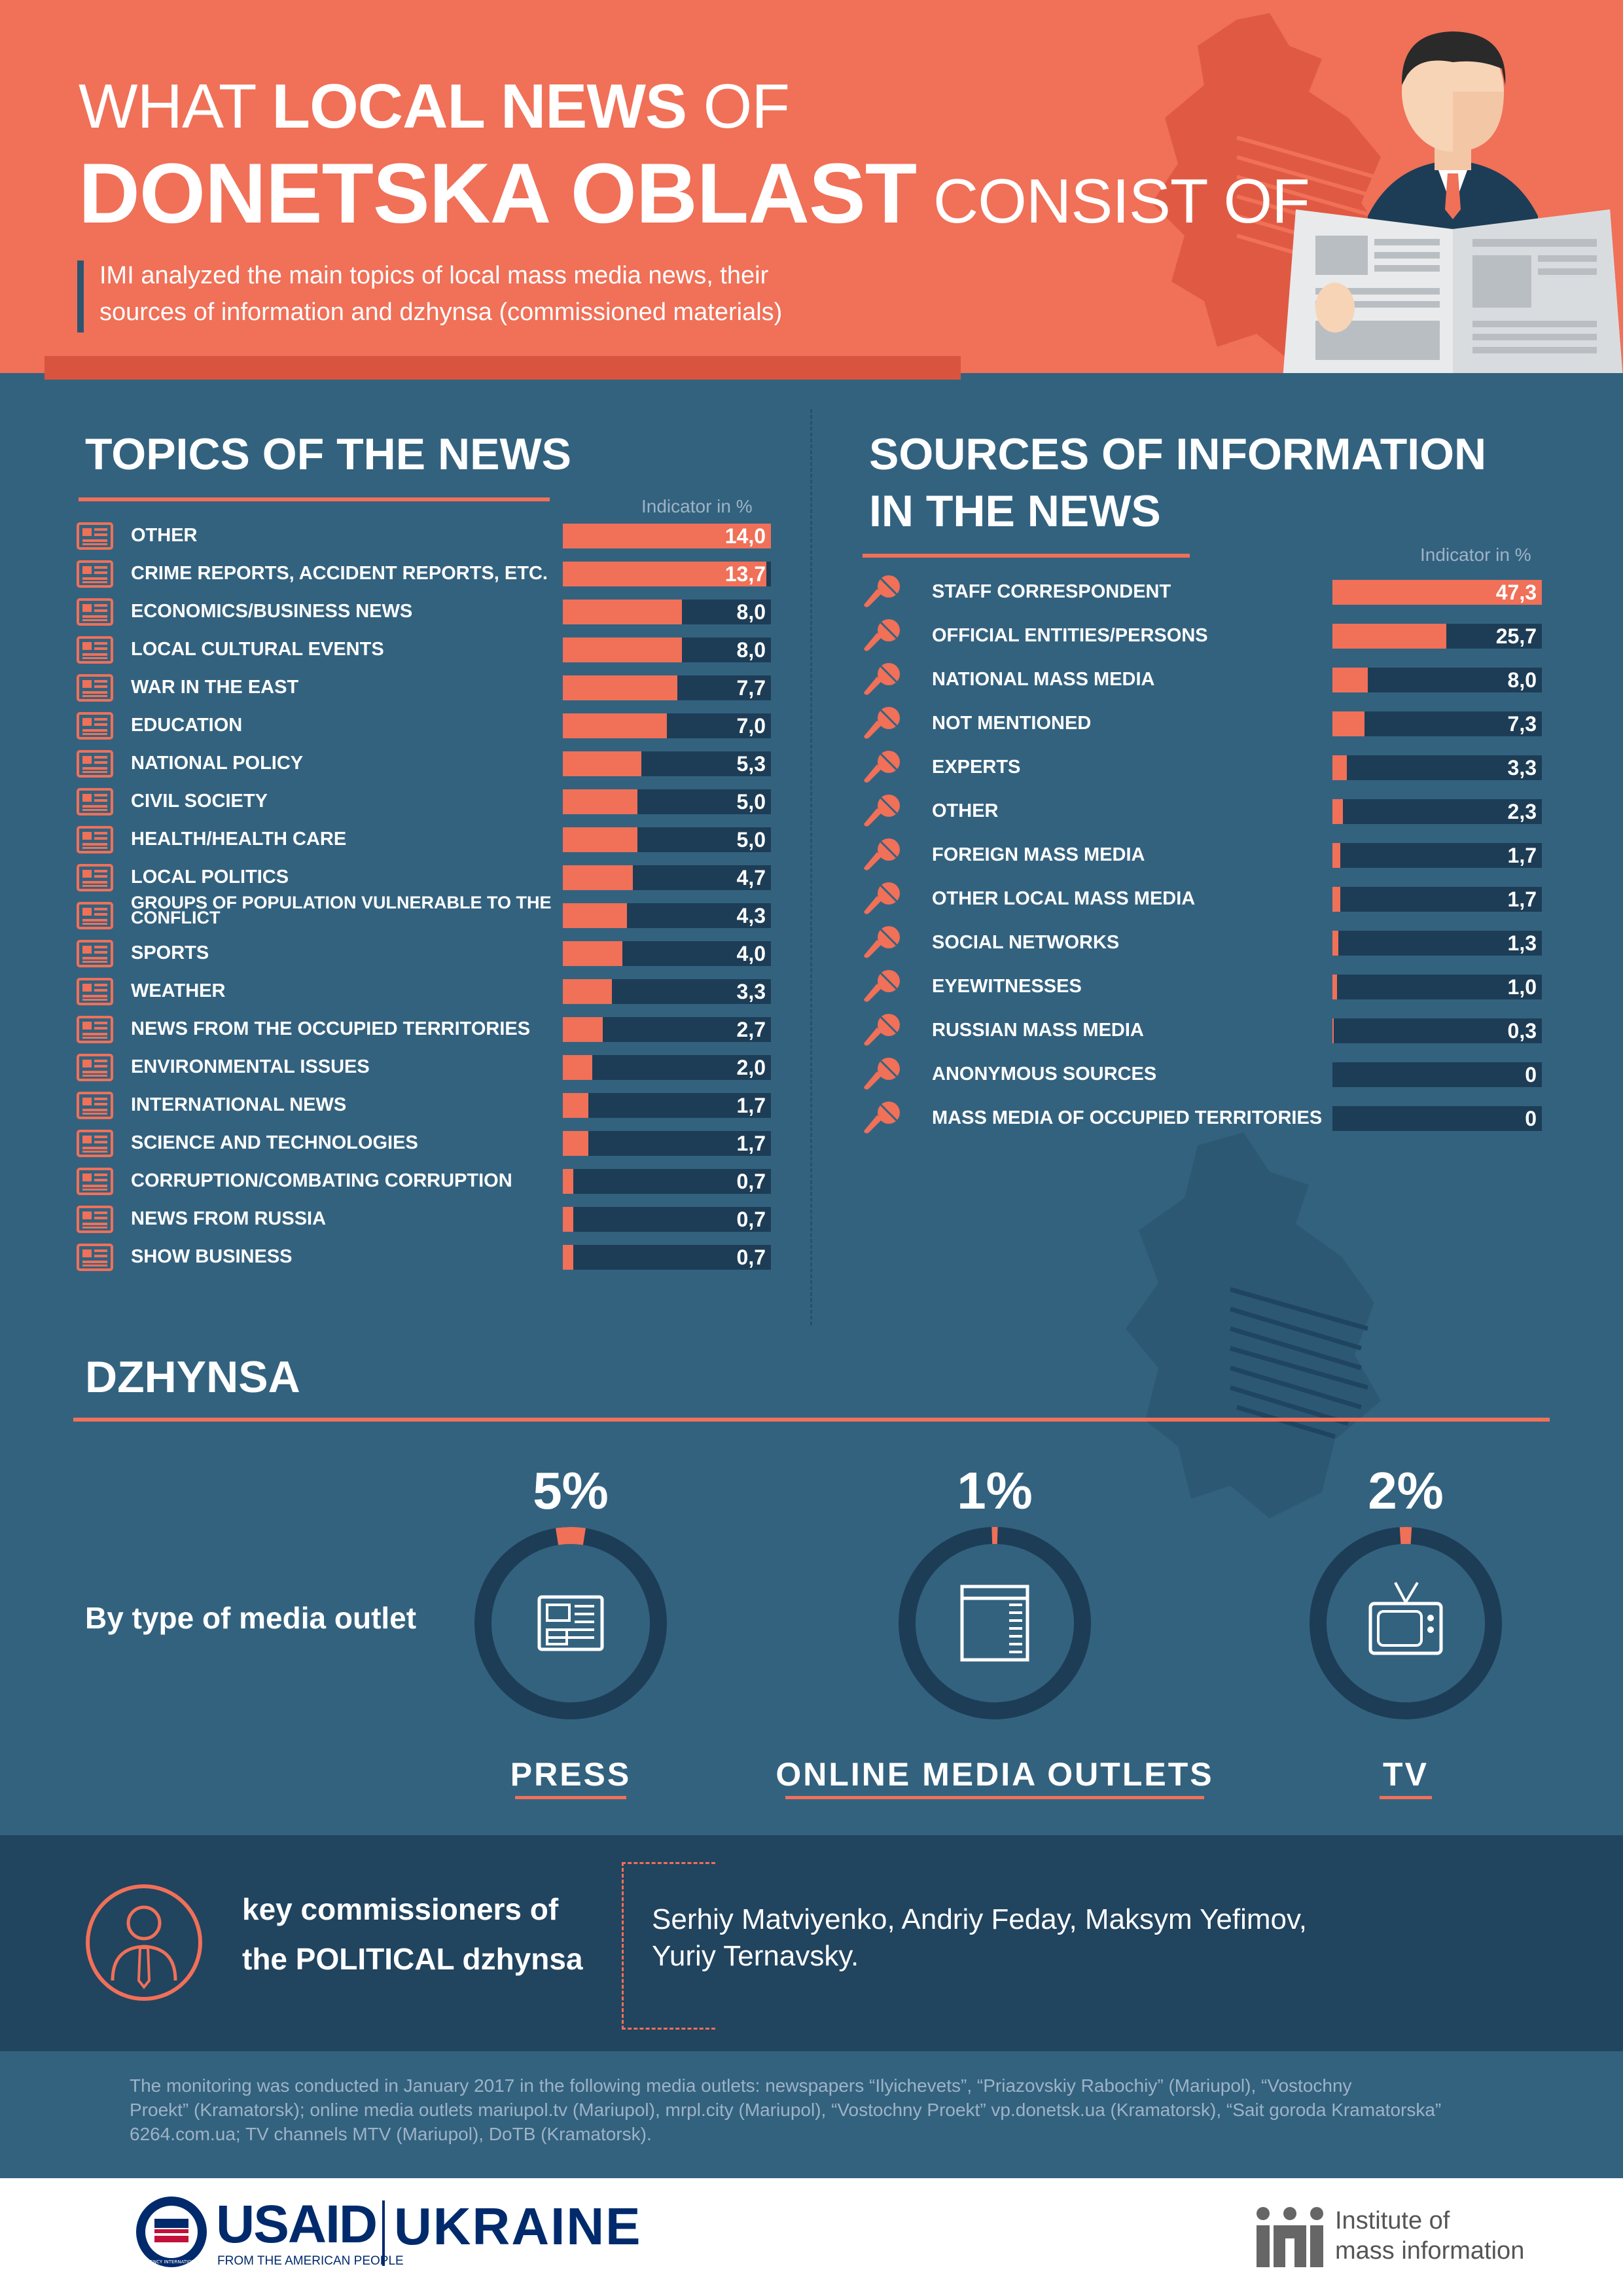 The height and width of the screenshot is (2296, 1623). I want to click on footnote-band, so click(811, 2114).